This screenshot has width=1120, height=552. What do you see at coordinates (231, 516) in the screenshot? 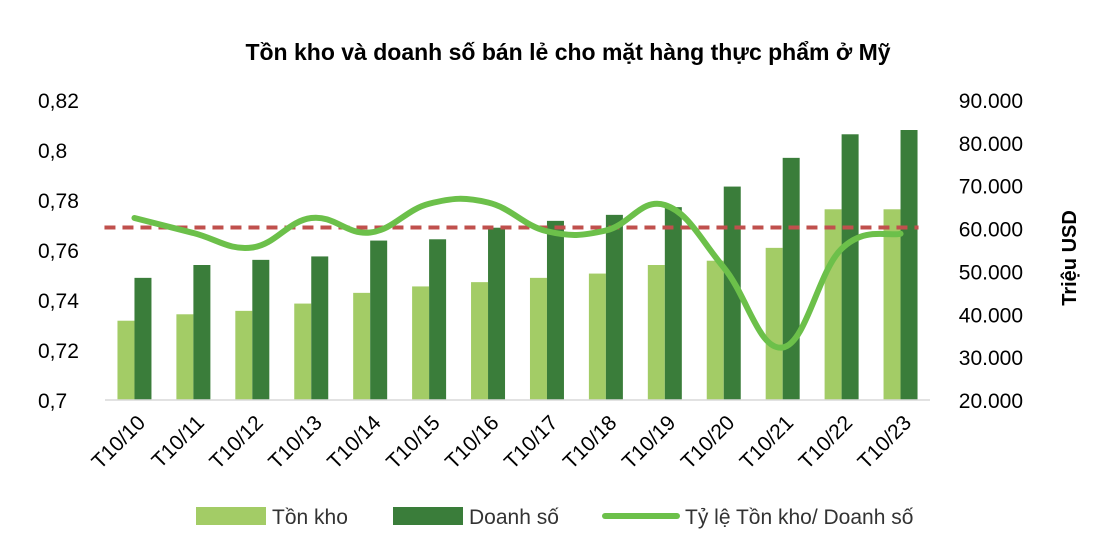
I see `legend-swatch-inventory` at bounding box center [231, 516].